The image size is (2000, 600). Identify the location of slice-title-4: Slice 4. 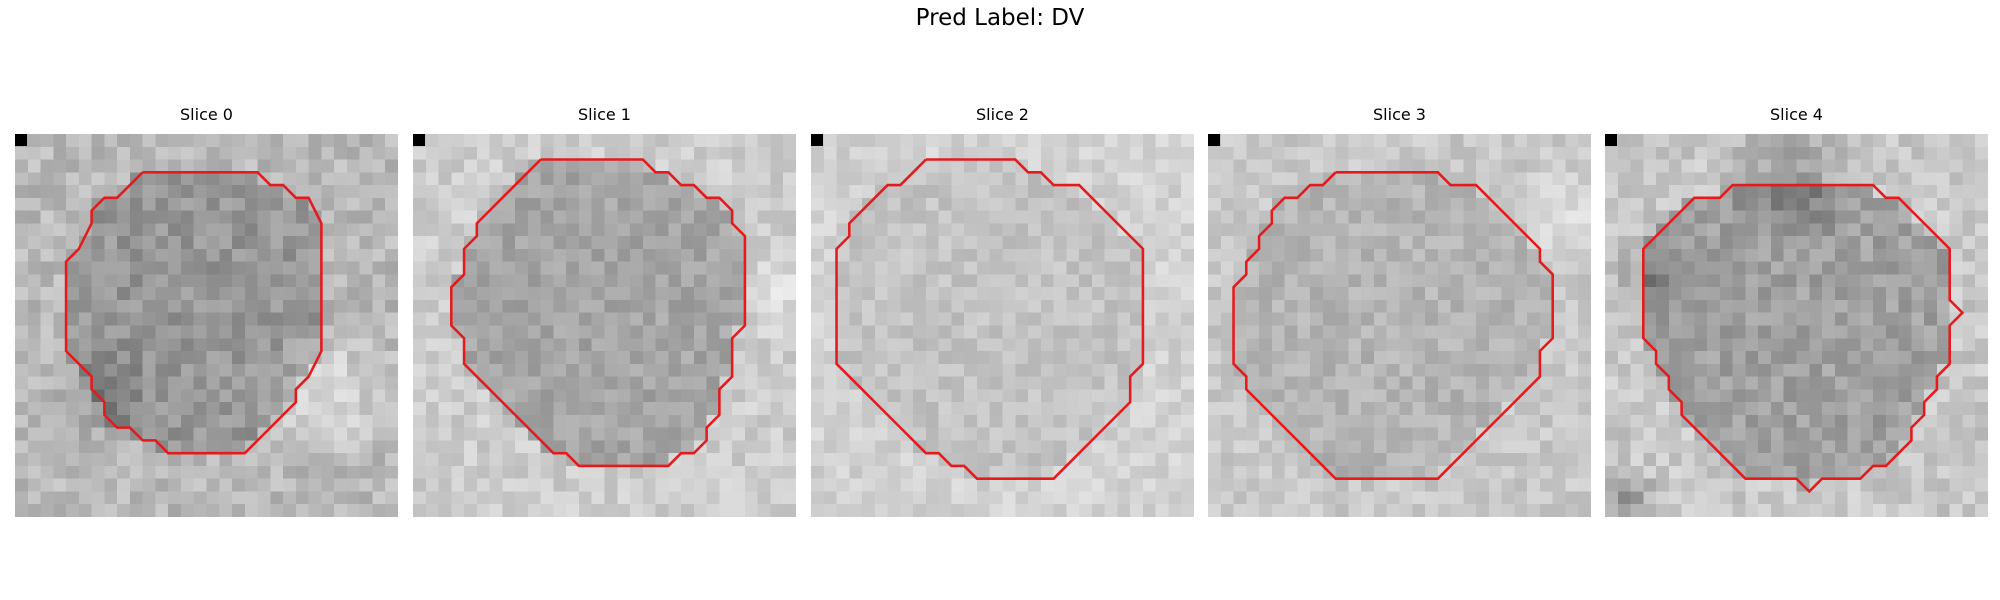
(1796, 114).